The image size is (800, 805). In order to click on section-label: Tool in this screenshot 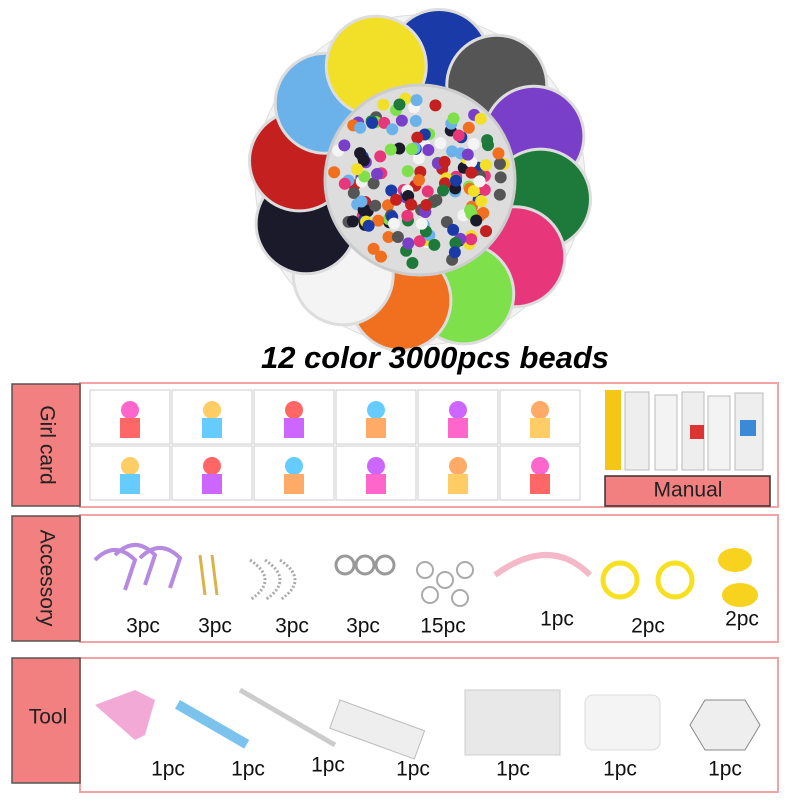, I will do `click(48, 717)`.